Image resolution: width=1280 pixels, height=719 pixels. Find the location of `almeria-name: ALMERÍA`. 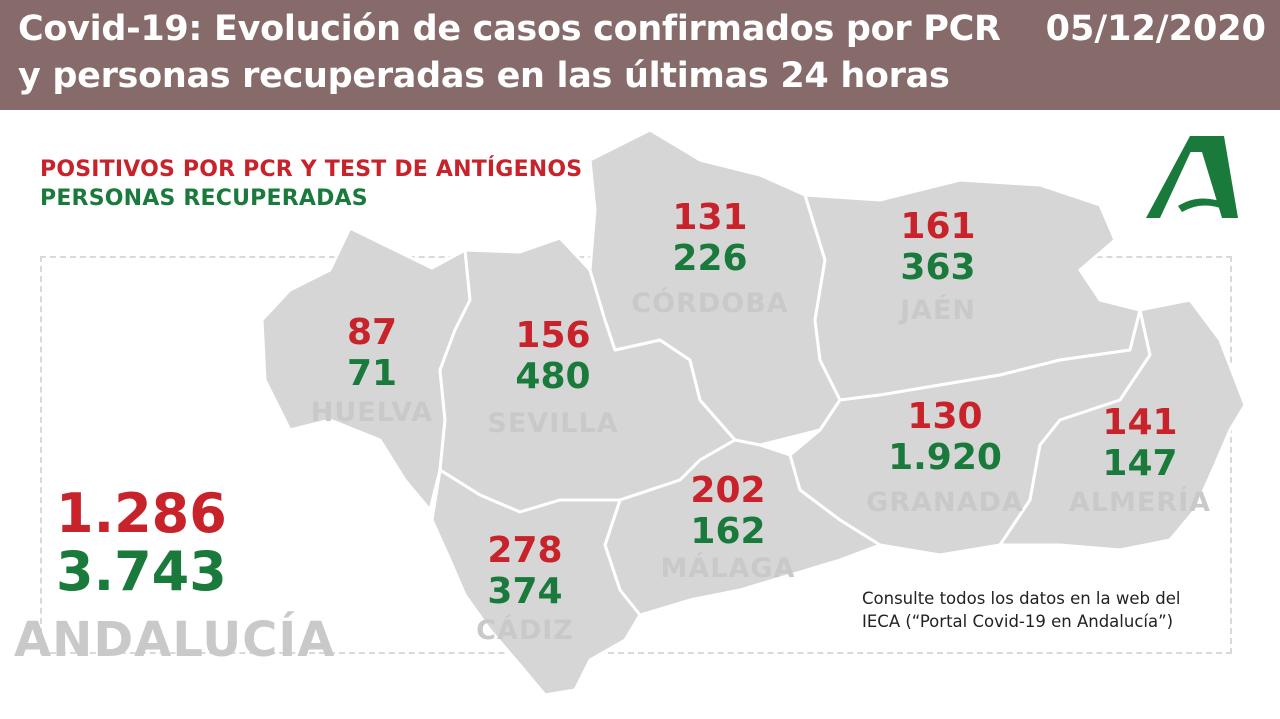

almeria-name: ALMERÍA is located at coordinates (1140, 502).